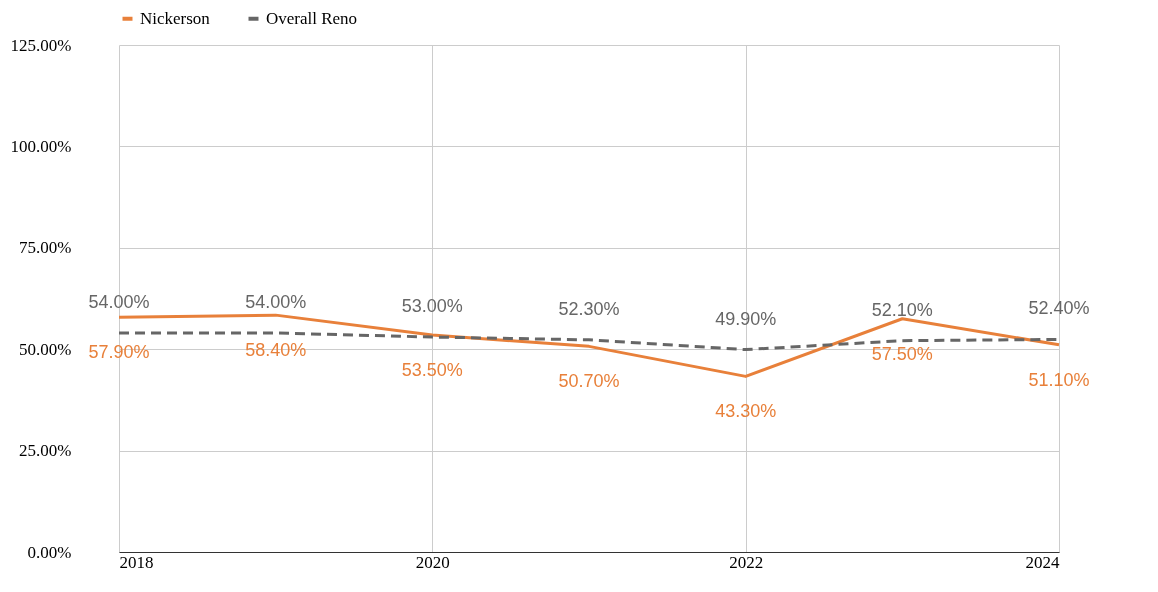  What do you see at coordinates (432, 370) in the screenshot?
I see `data-label: 53.50%` at bounding box center [432, 370].